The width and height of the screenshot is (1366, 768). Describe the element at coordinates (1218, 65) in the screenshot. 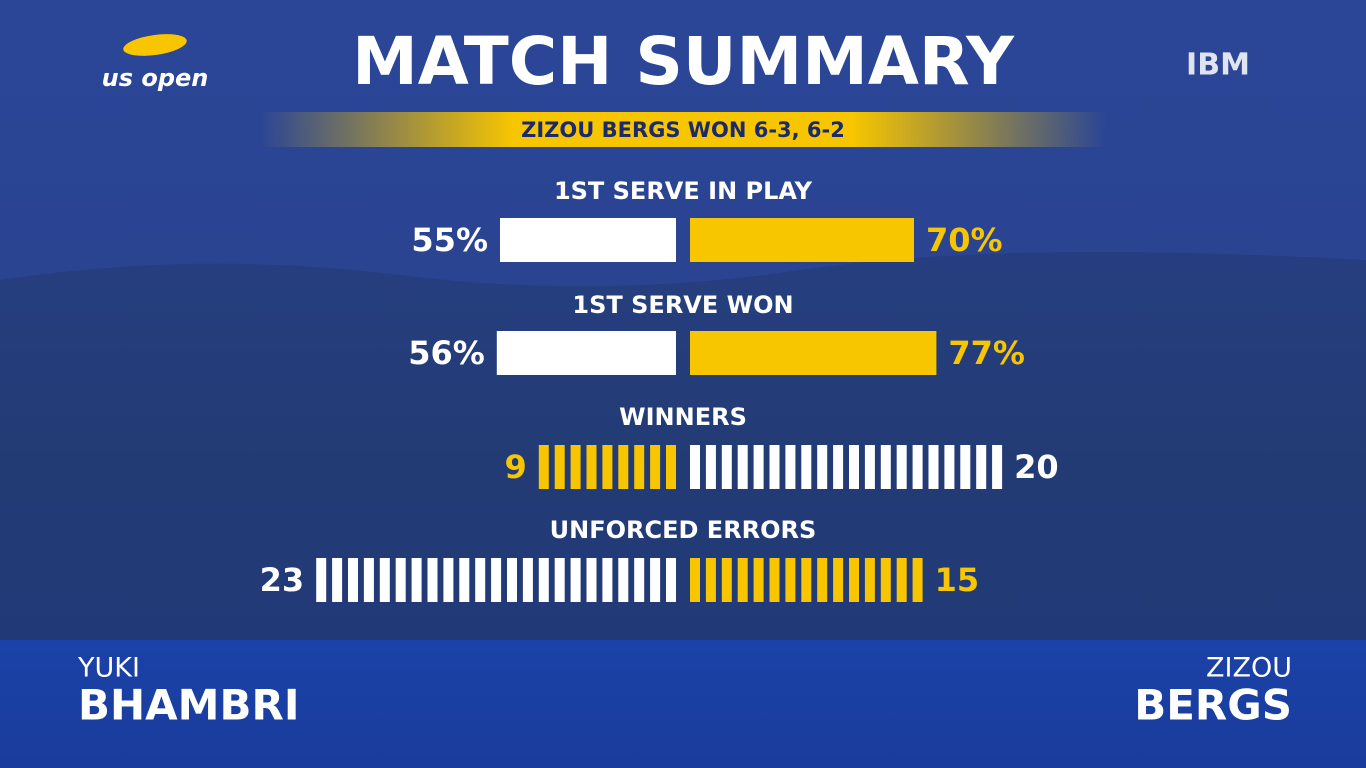

I see `sponsor-logo: IBM` at that location.